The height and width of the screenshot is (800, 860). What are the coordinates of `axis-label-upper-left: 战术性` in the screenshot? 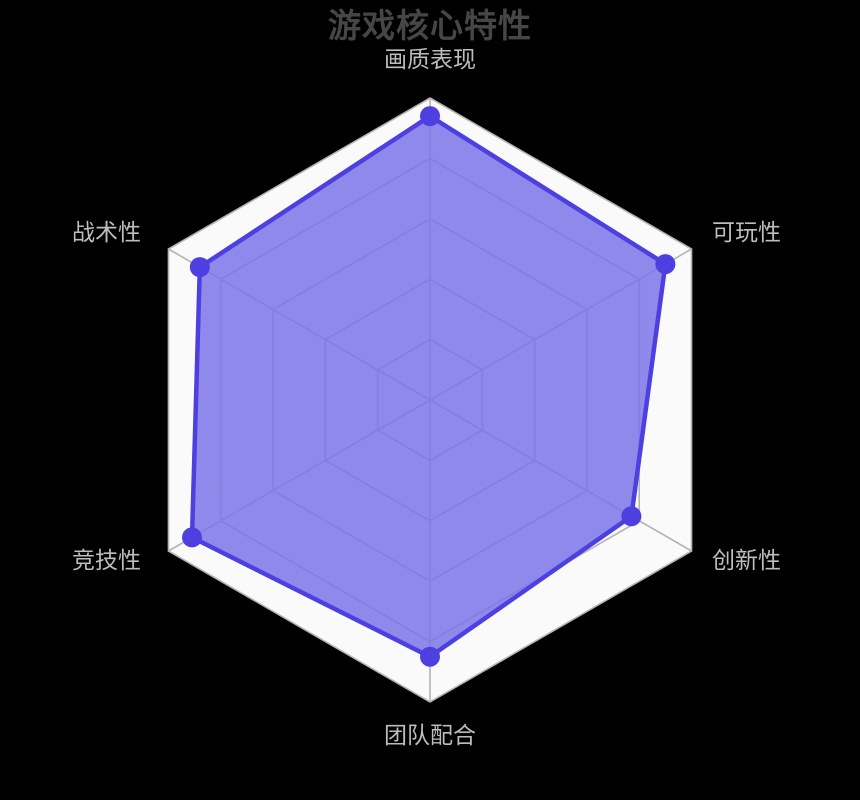 It's located at (106, 233).